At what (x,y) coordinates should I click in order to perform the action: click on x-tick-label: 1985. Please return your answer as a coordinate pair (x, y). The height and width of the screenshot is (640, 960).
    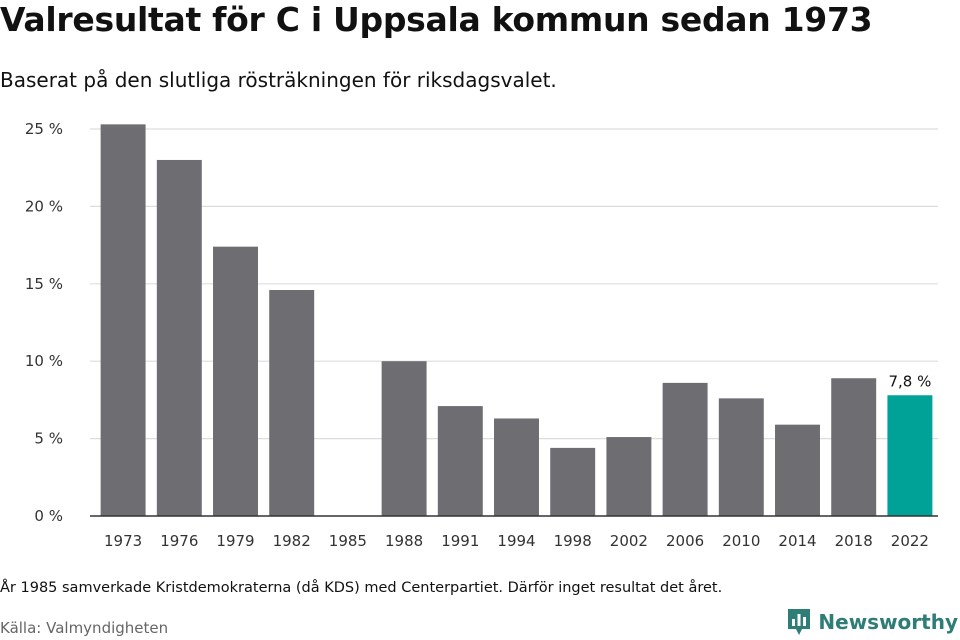
    Looking at the image, I should click on (348, 541).